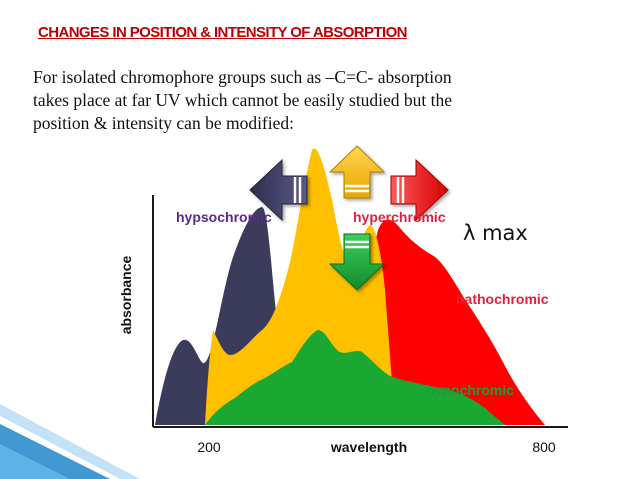 The height and width of the screenshot is (479, 638). I want to click on arrow-left-icon, so click(278, 190).